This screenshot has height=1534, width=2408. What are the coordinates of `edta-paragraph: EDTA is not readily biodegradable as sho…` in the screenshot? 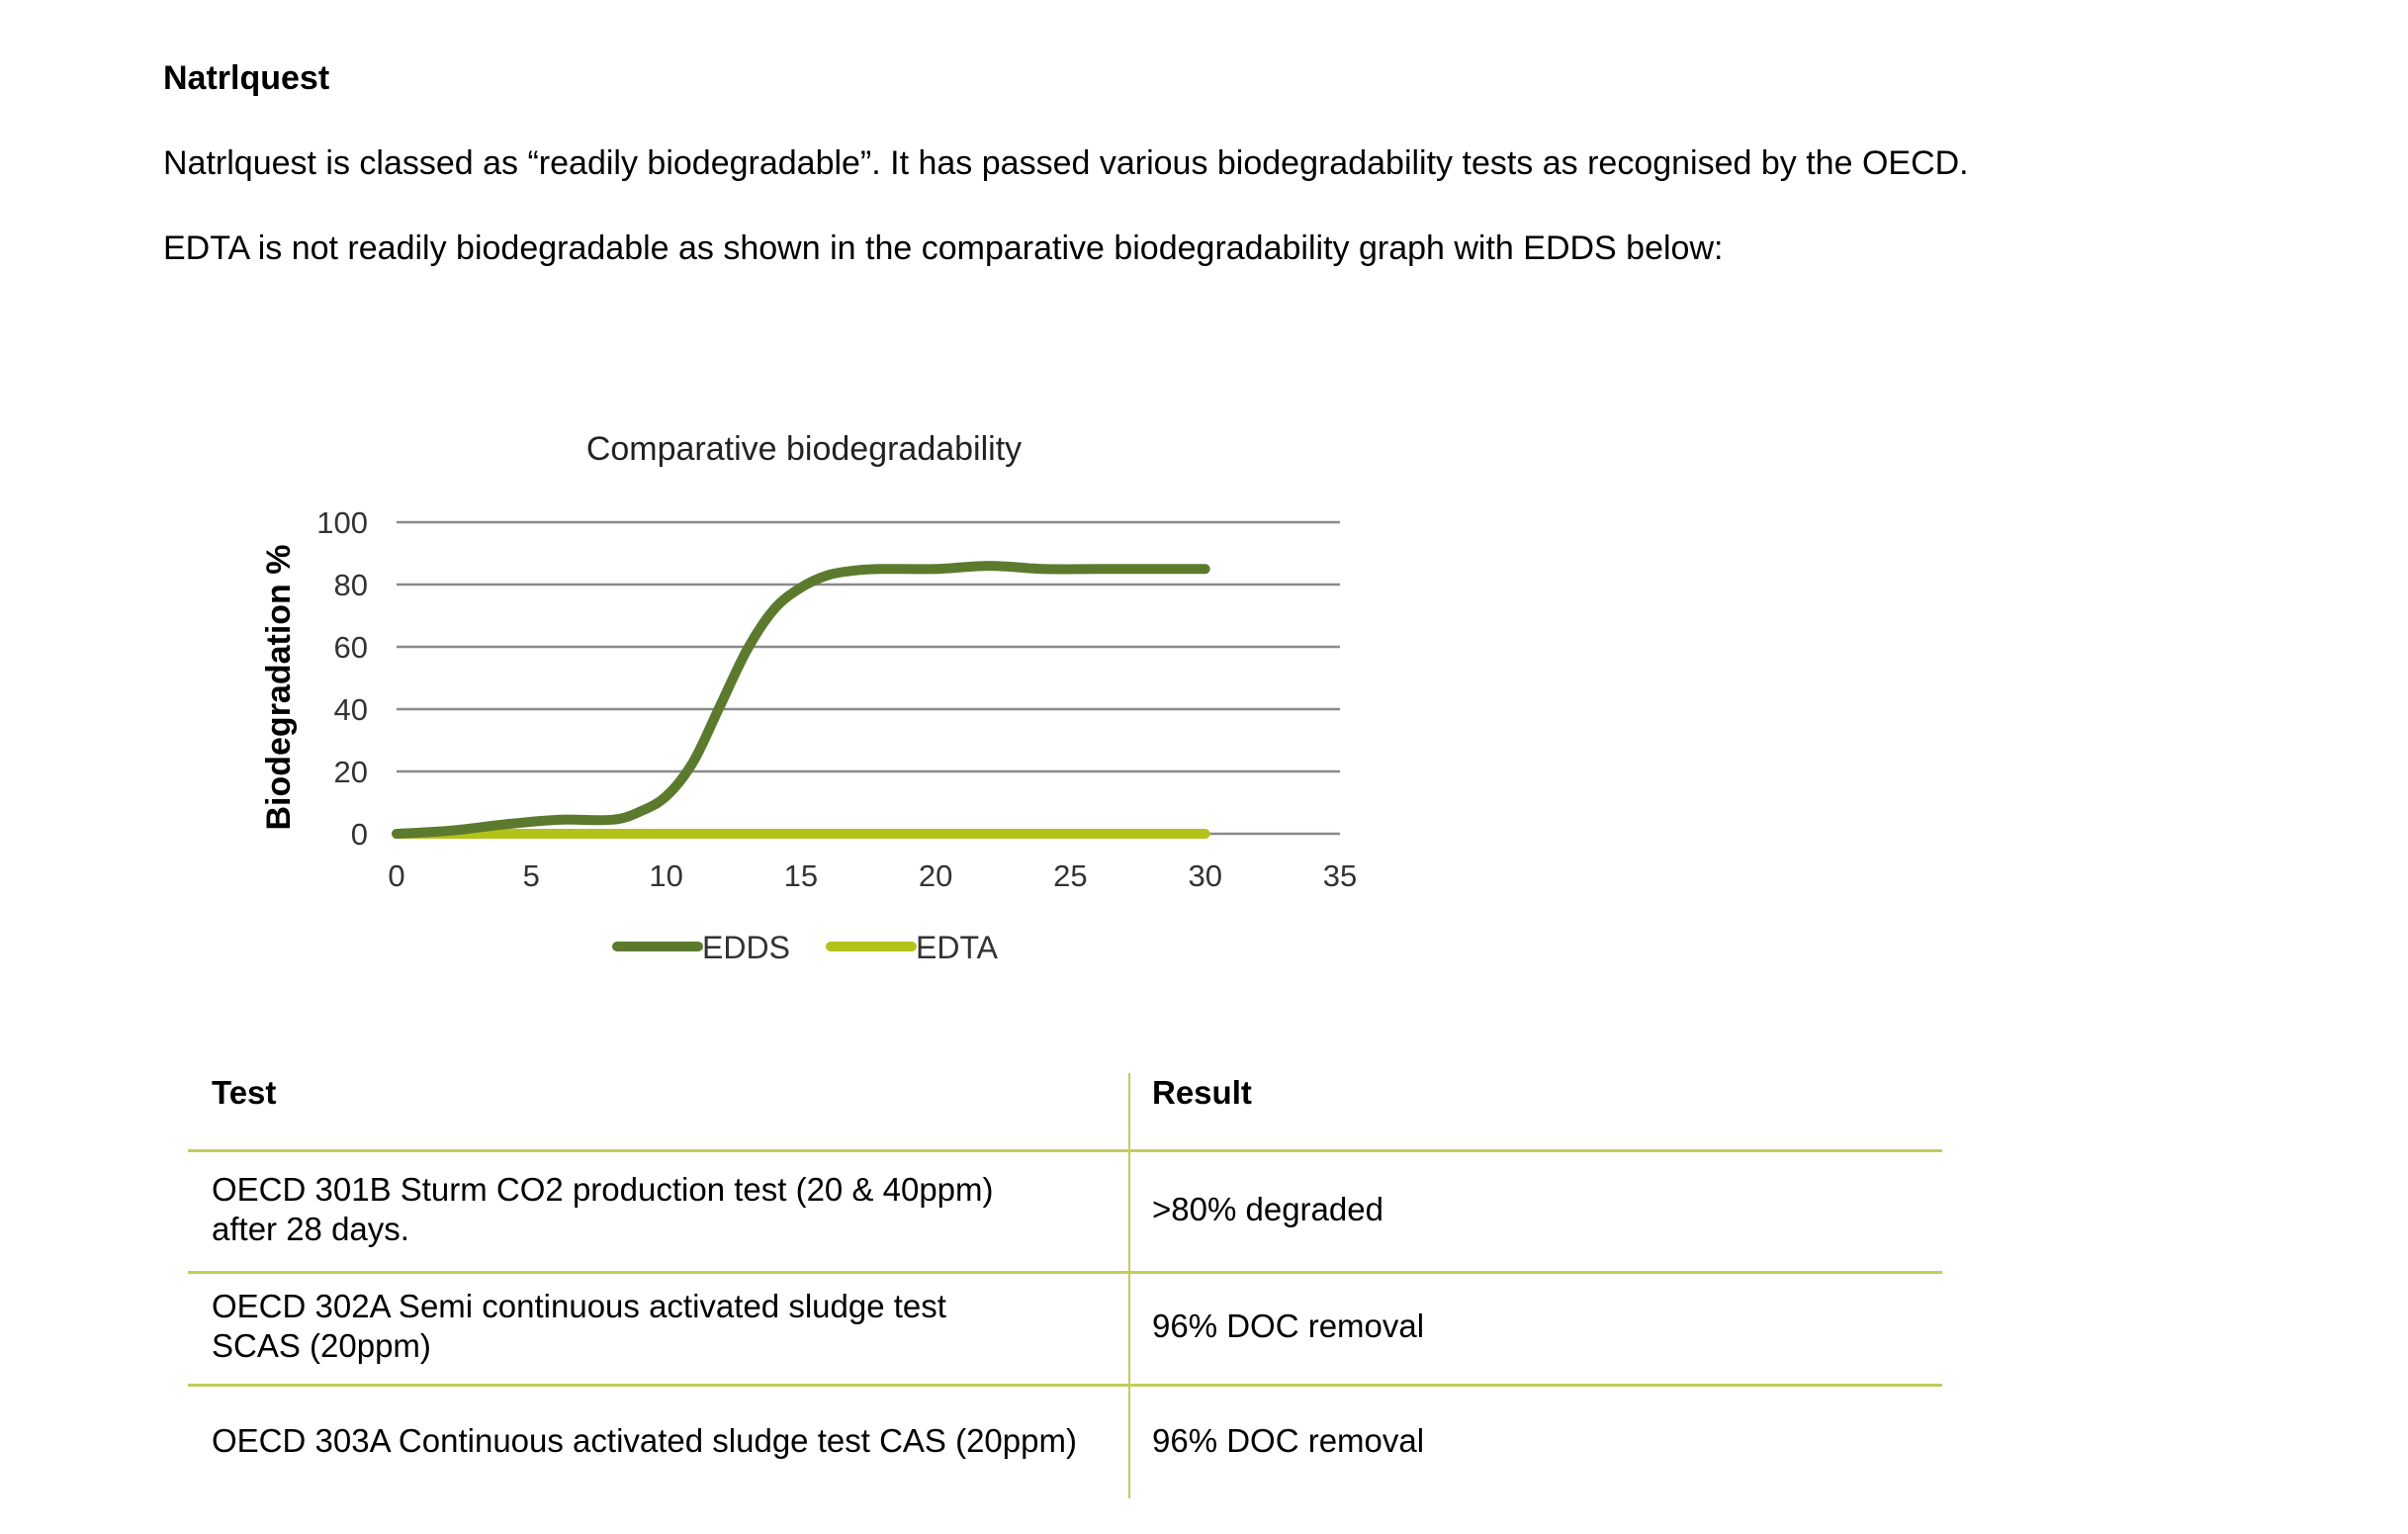 It's located at (943, 248).